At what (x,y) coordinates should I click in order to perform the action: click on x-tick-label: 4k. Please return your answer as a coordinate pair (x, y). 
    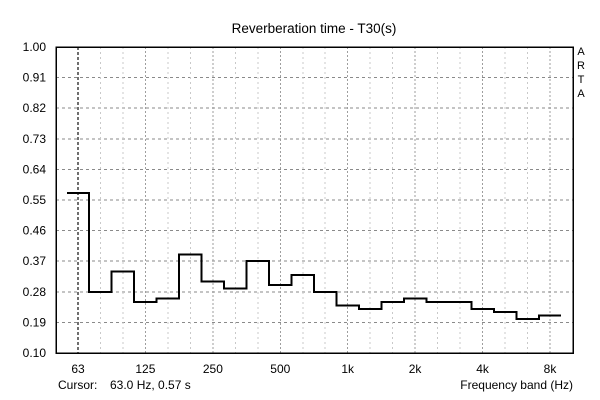
    Looking at the image, I should click on (483, 369).